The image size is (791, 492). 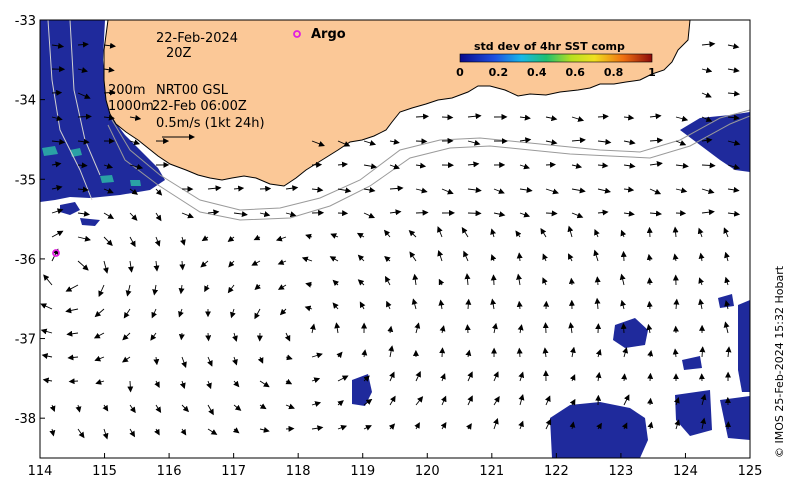 What do you see at coordinates (614, 72) in the screenshot?
I see `colorbar-tick-label: 0.8` at bounding box center [614, 72].